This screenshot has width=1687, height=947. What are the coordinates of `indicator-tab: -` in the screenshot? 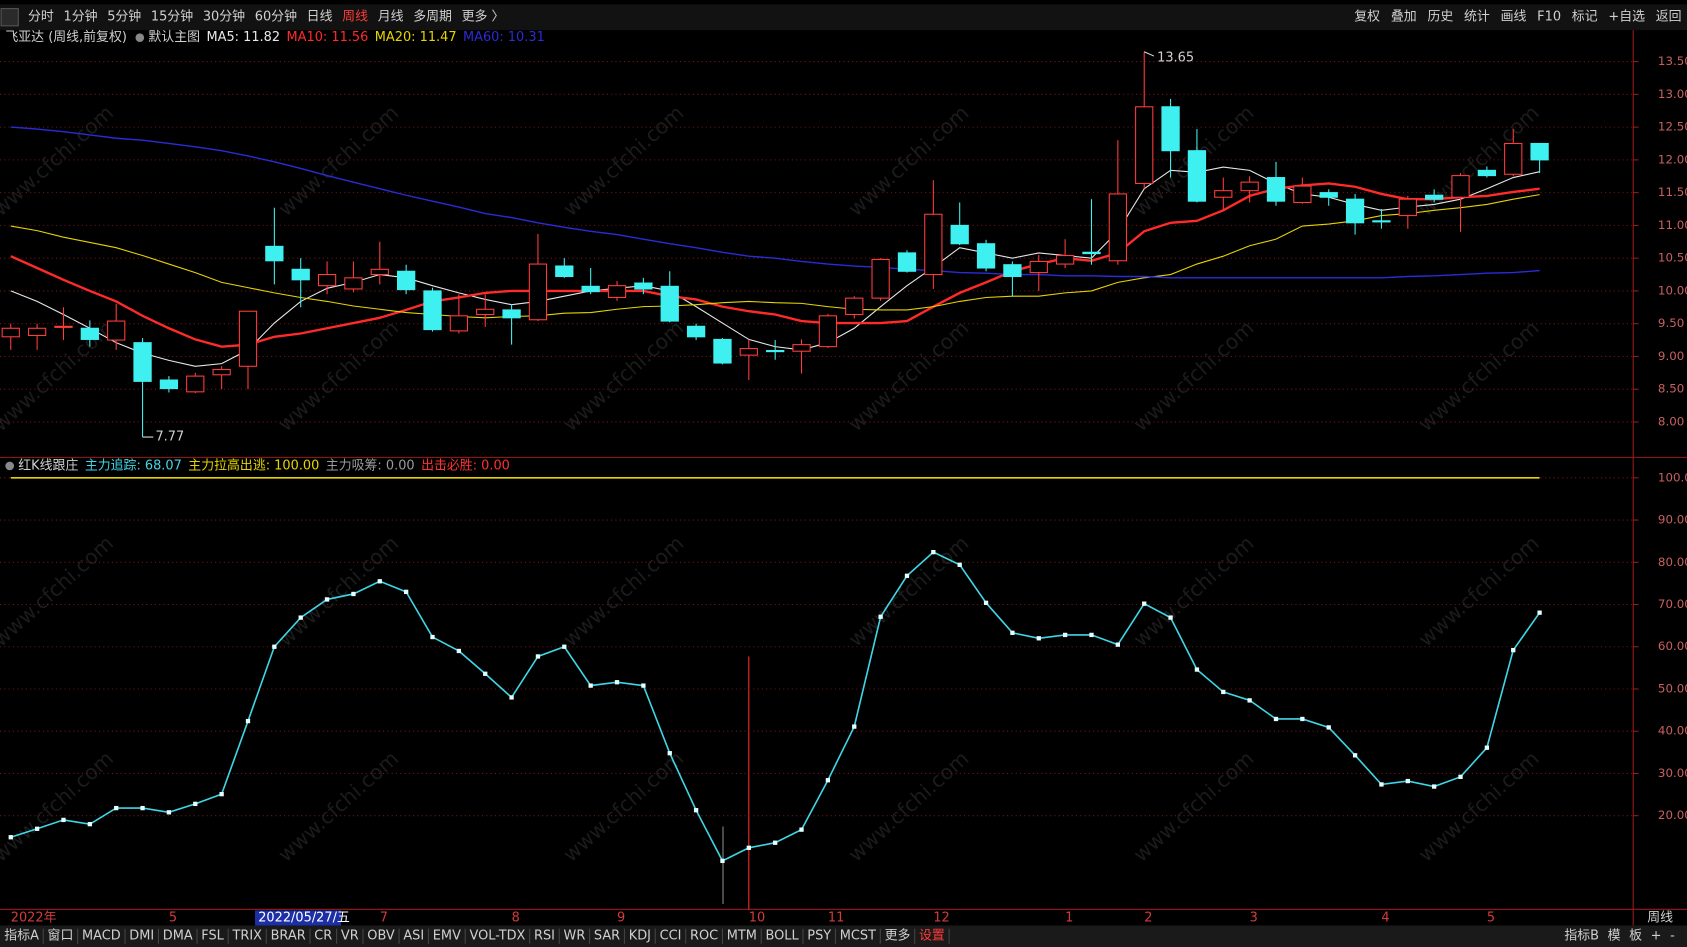 It's located at (1672, 936).